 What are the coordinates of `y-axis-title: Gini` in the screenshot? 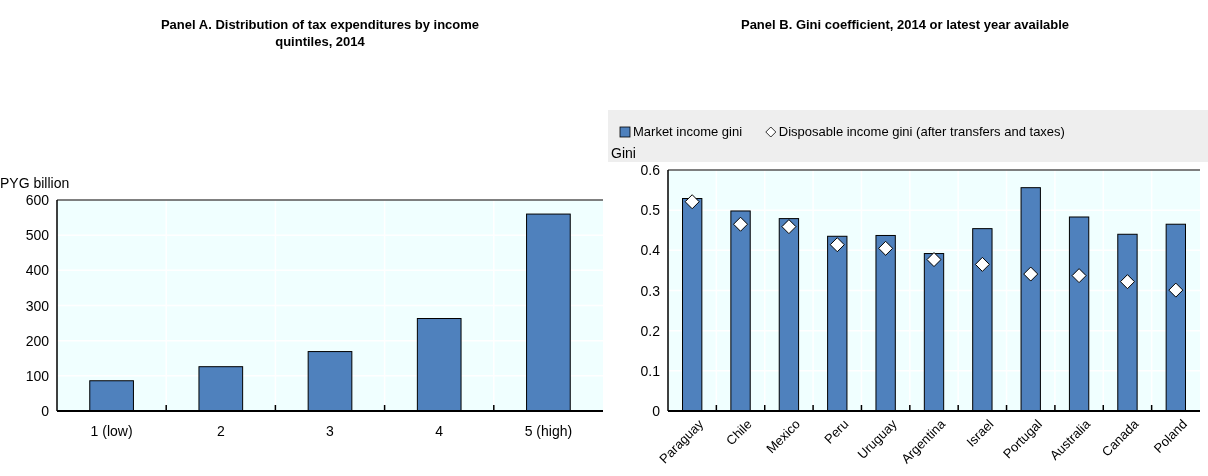 It's located at (623, 153).